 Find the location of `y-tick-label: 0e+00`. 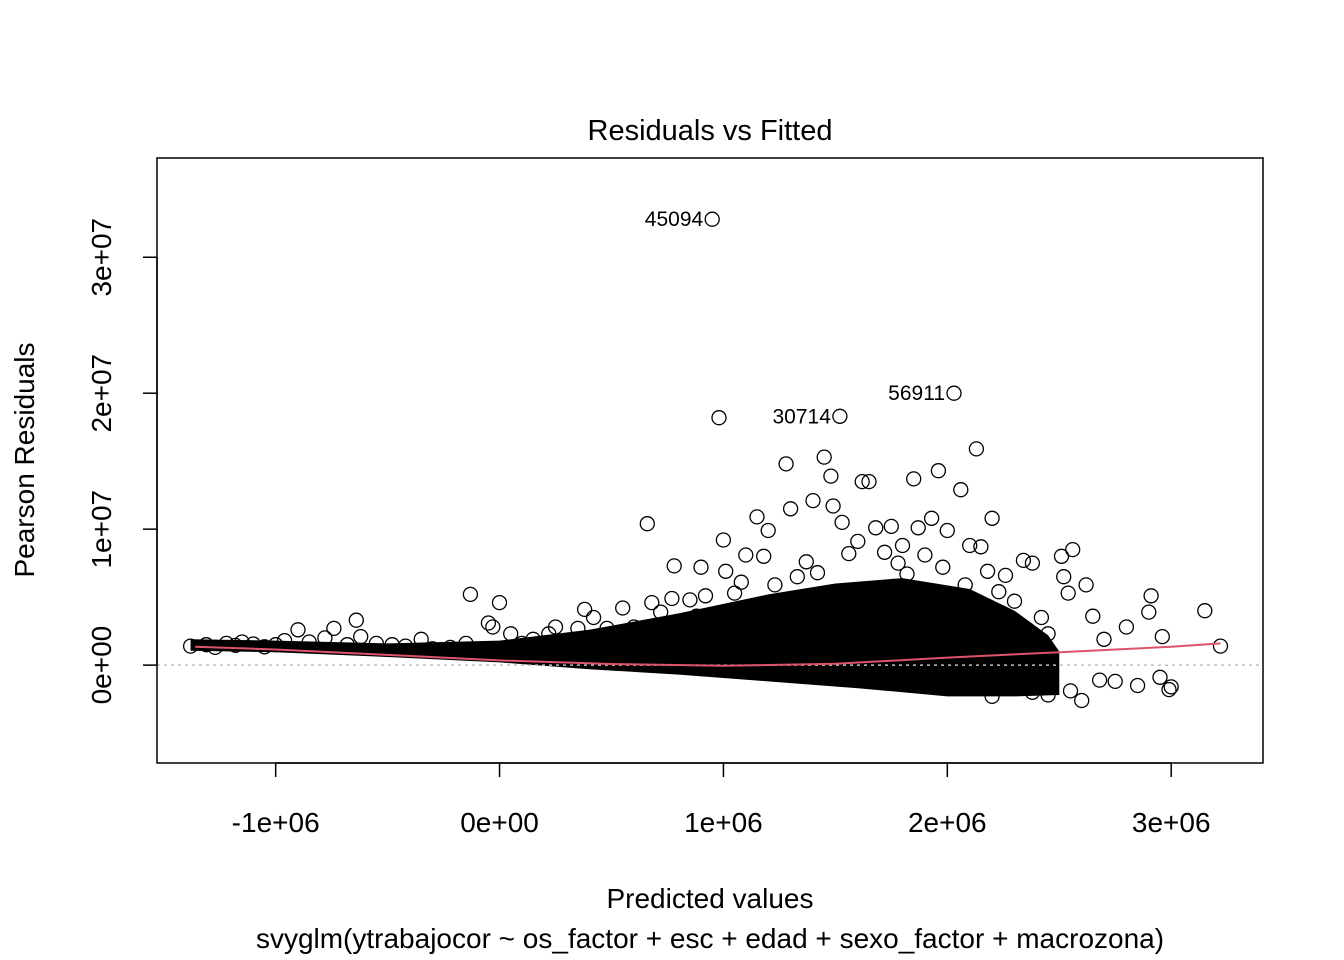

y-tick-label: 0e+00 is located at coordinates (101, 665).